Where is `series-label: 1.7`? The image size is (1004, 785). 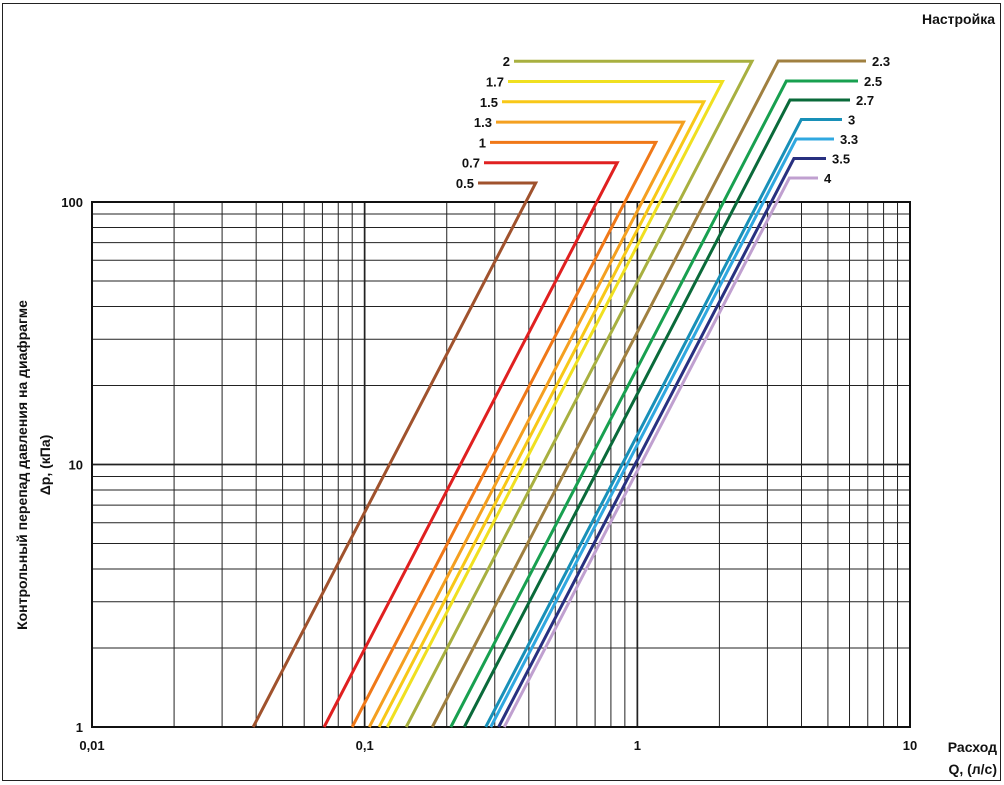 series-label: 1.7 is located at coordinates (495, 82).